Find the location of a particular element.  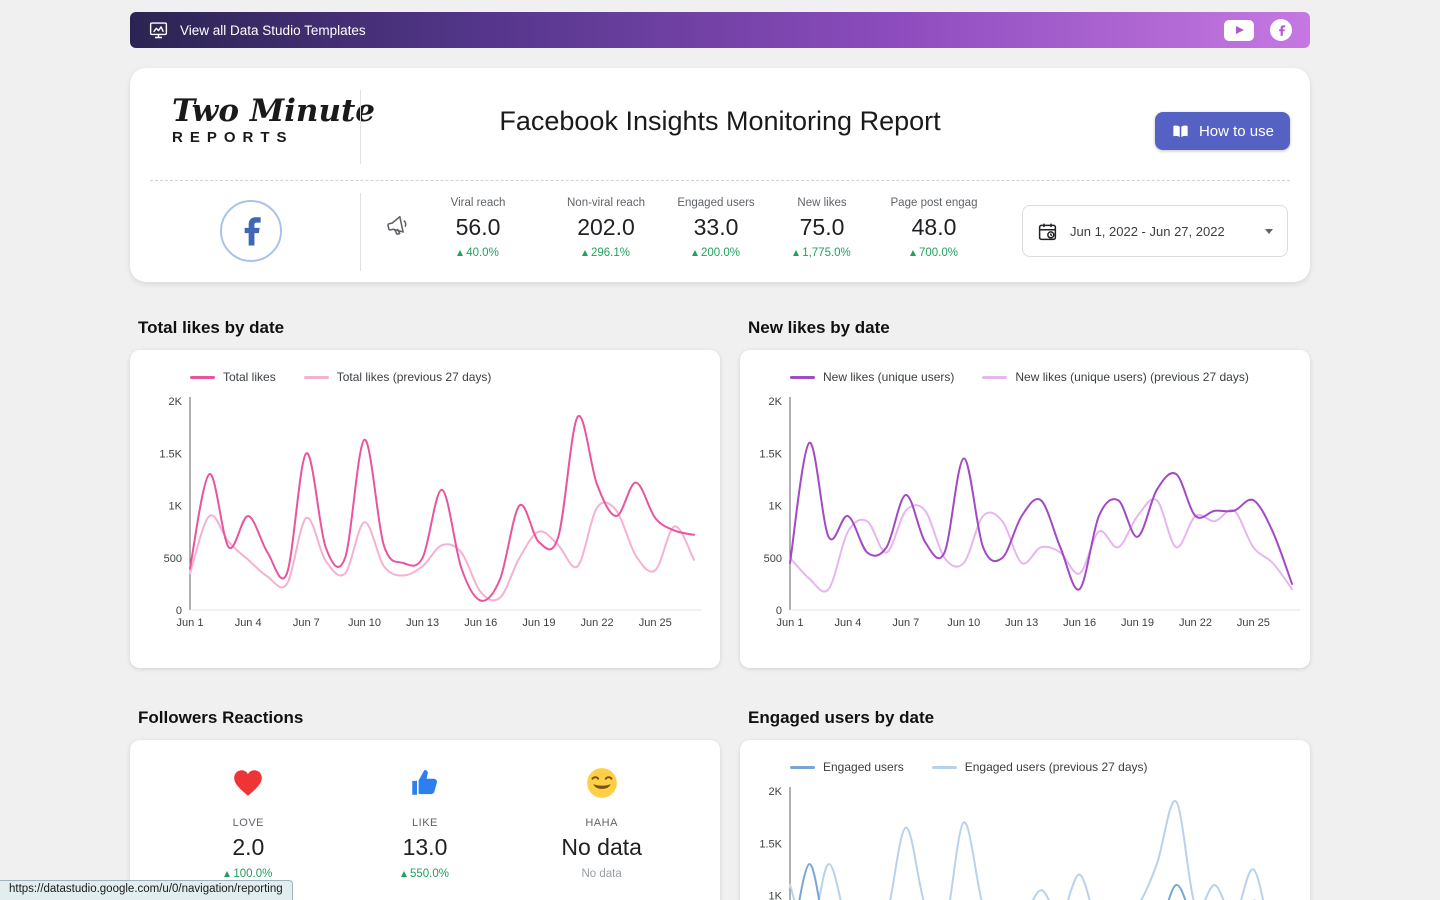

view-templates-link: View all Data Studio Templates is located at coordinates (257, 30).